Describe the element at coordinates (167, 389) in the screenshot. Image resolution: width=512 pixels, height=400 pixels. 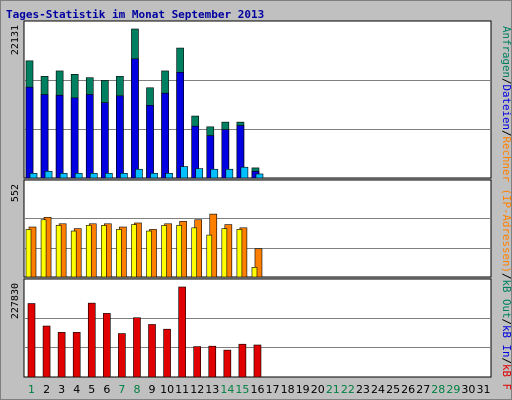
I see `x-tick-label-day-10: 10` at that location.